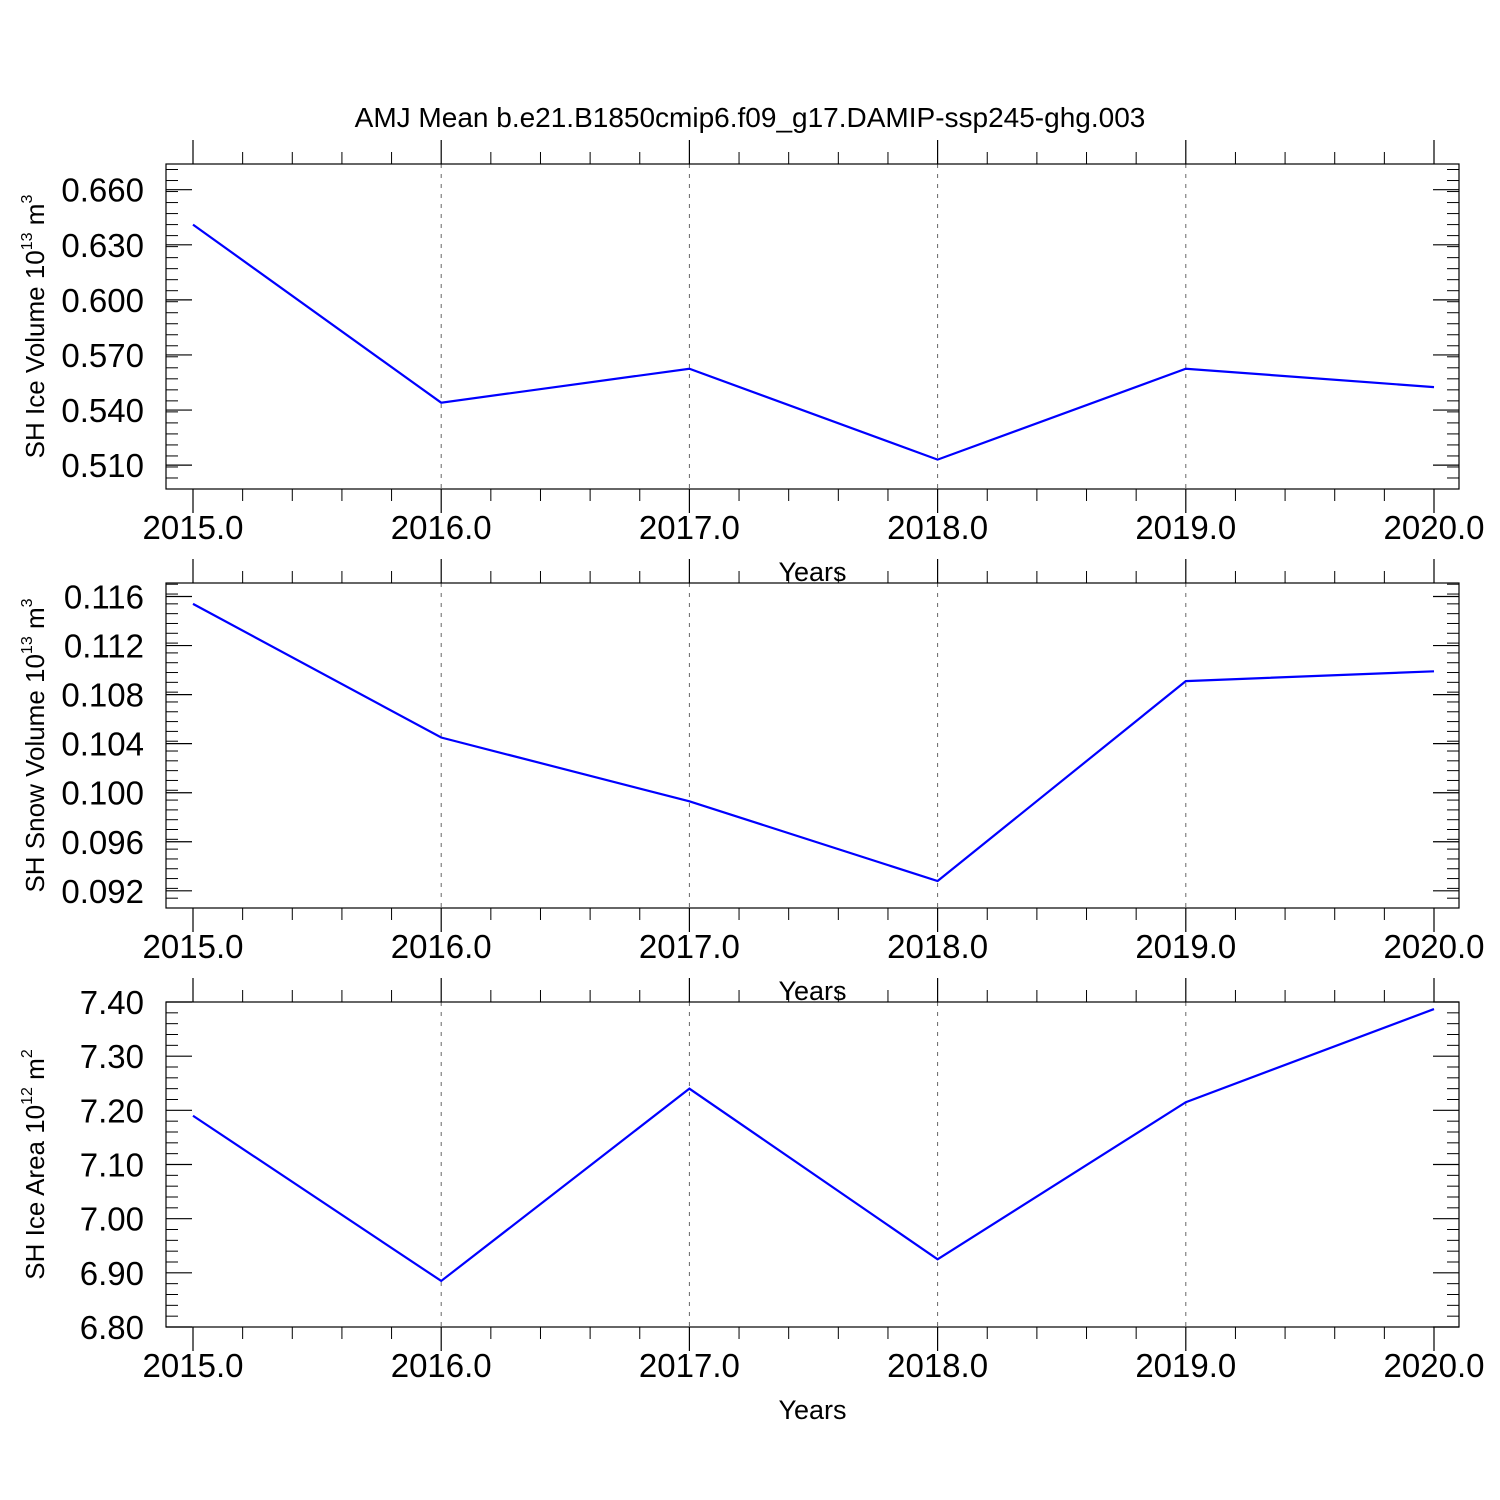 Image resolution: width=1500 pixels, height=1500 pixels. I want to click on y-tick-label: 0.600, so click(102, 300).